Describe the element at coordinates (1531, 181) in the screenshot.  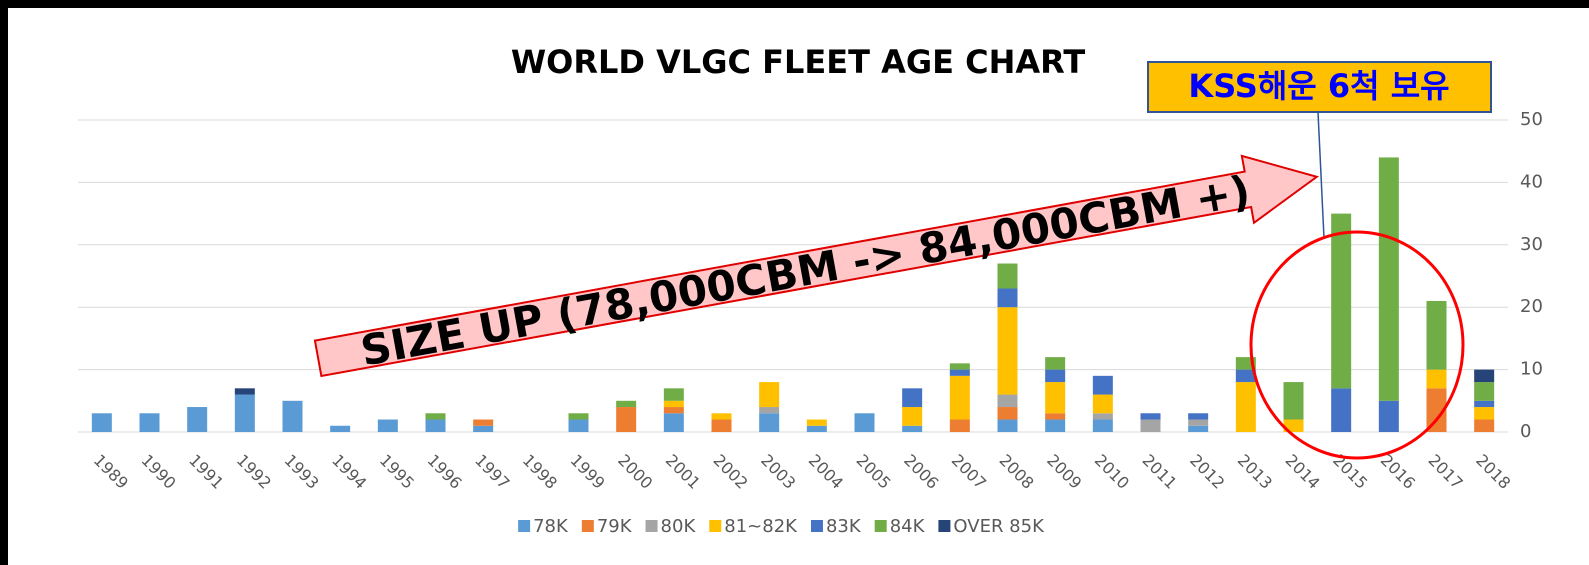
I see `y-tick-label: 40` at that location.